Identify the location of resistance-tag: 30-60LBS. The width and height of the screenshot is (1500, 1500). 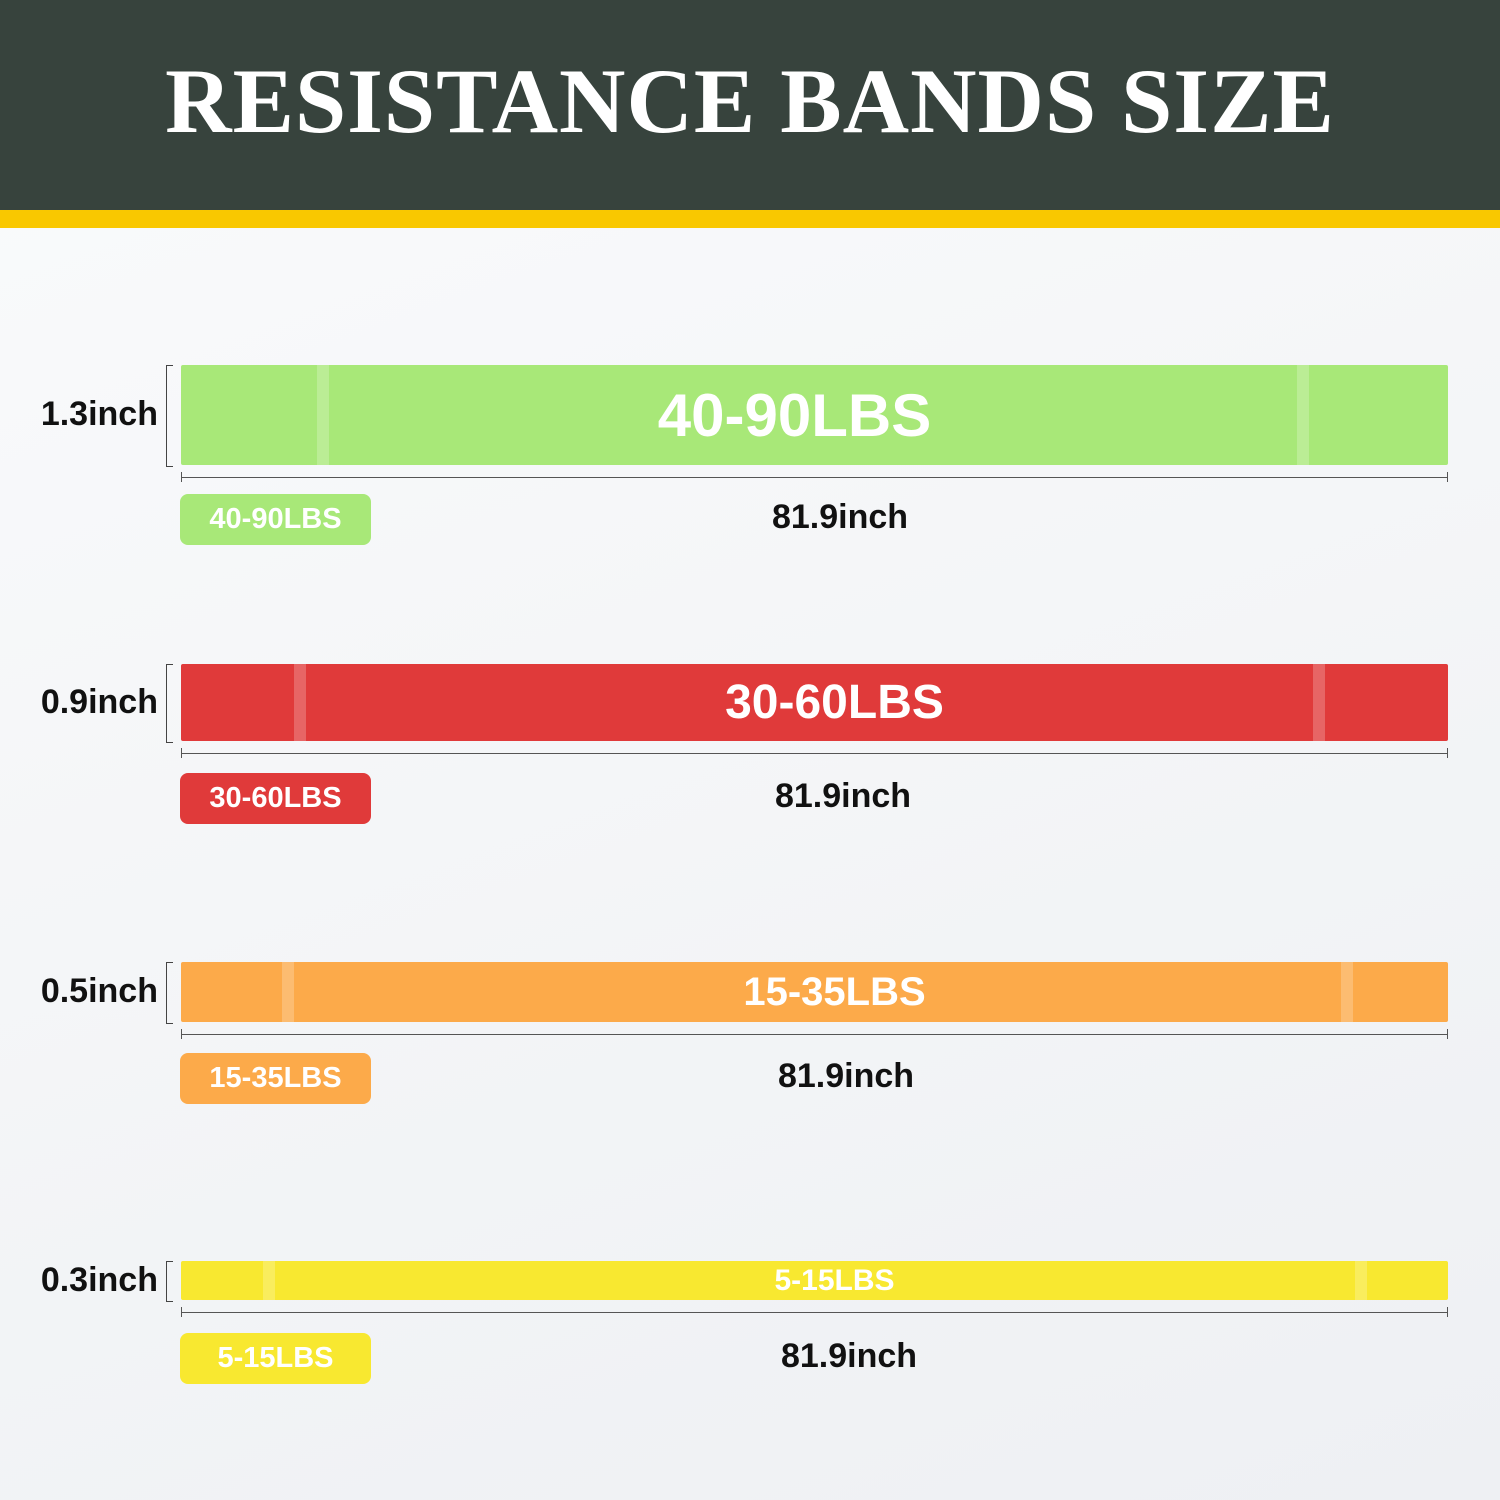
(275, 798).